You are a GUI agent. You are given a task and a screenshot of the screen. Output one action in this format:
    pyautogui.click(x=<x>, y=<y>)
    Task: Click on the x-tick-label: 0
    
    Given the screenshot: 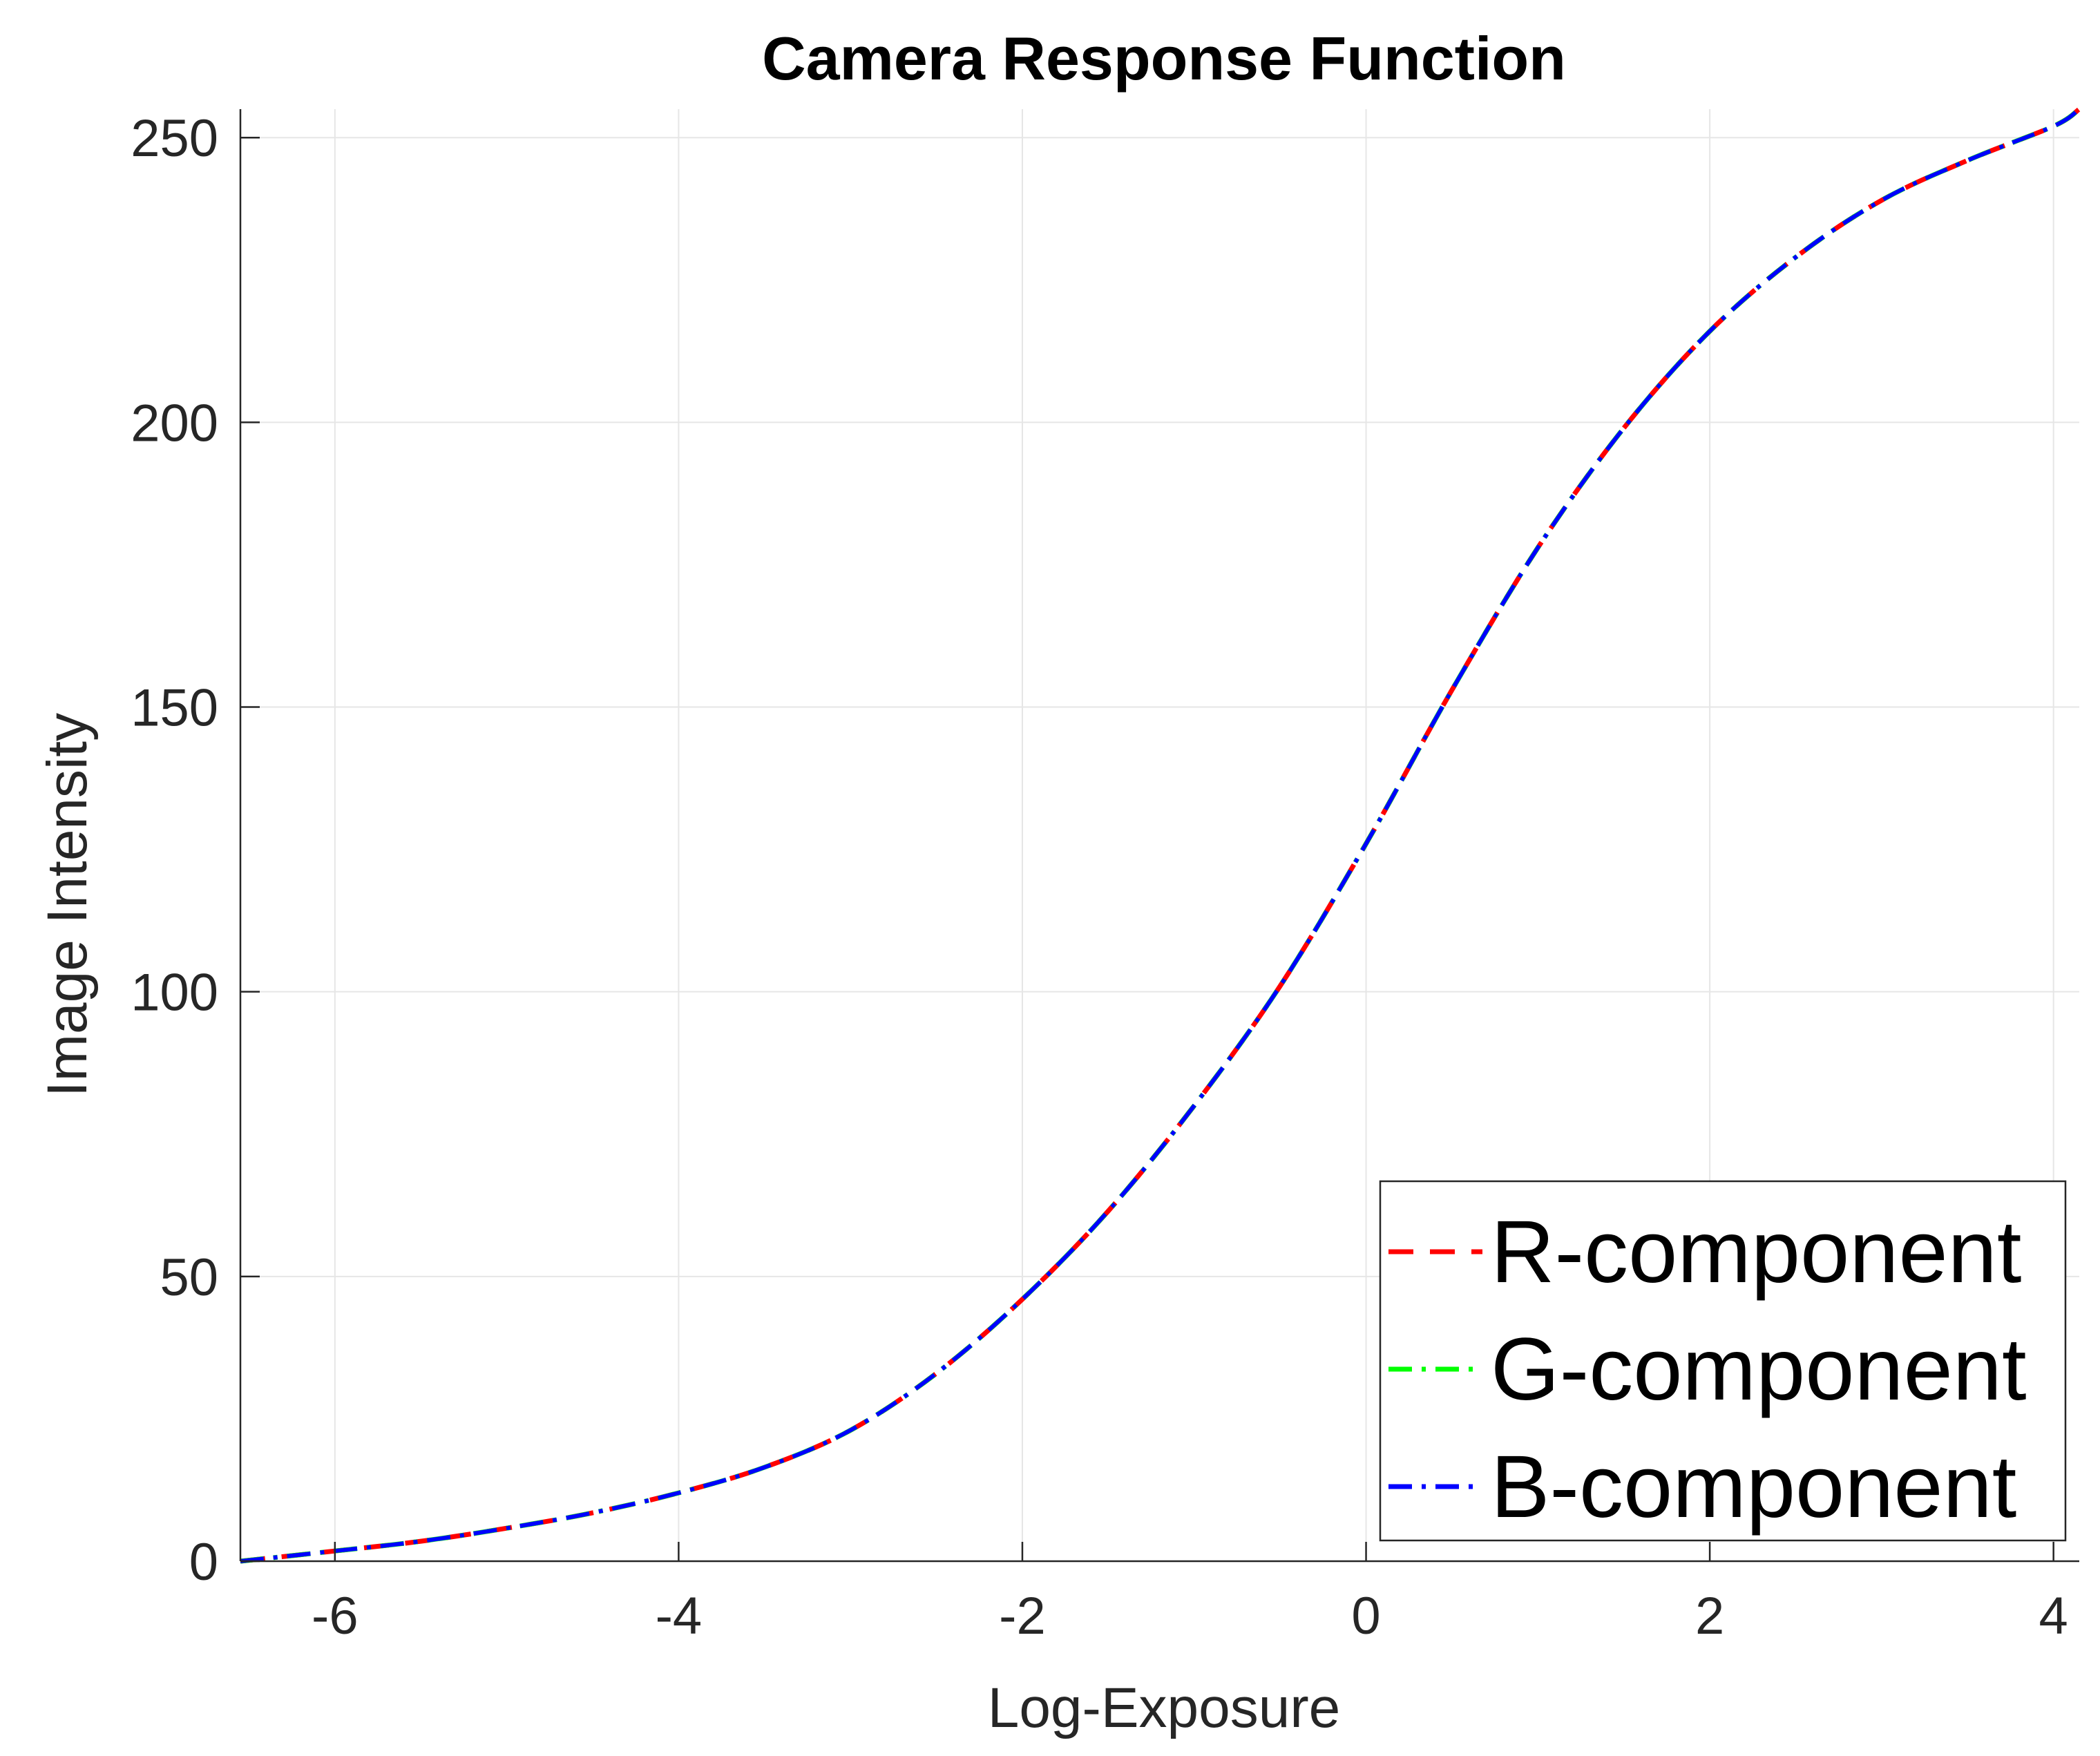 What is the action you would take?
    pyautogui.click(x=1365, y=1616)
    